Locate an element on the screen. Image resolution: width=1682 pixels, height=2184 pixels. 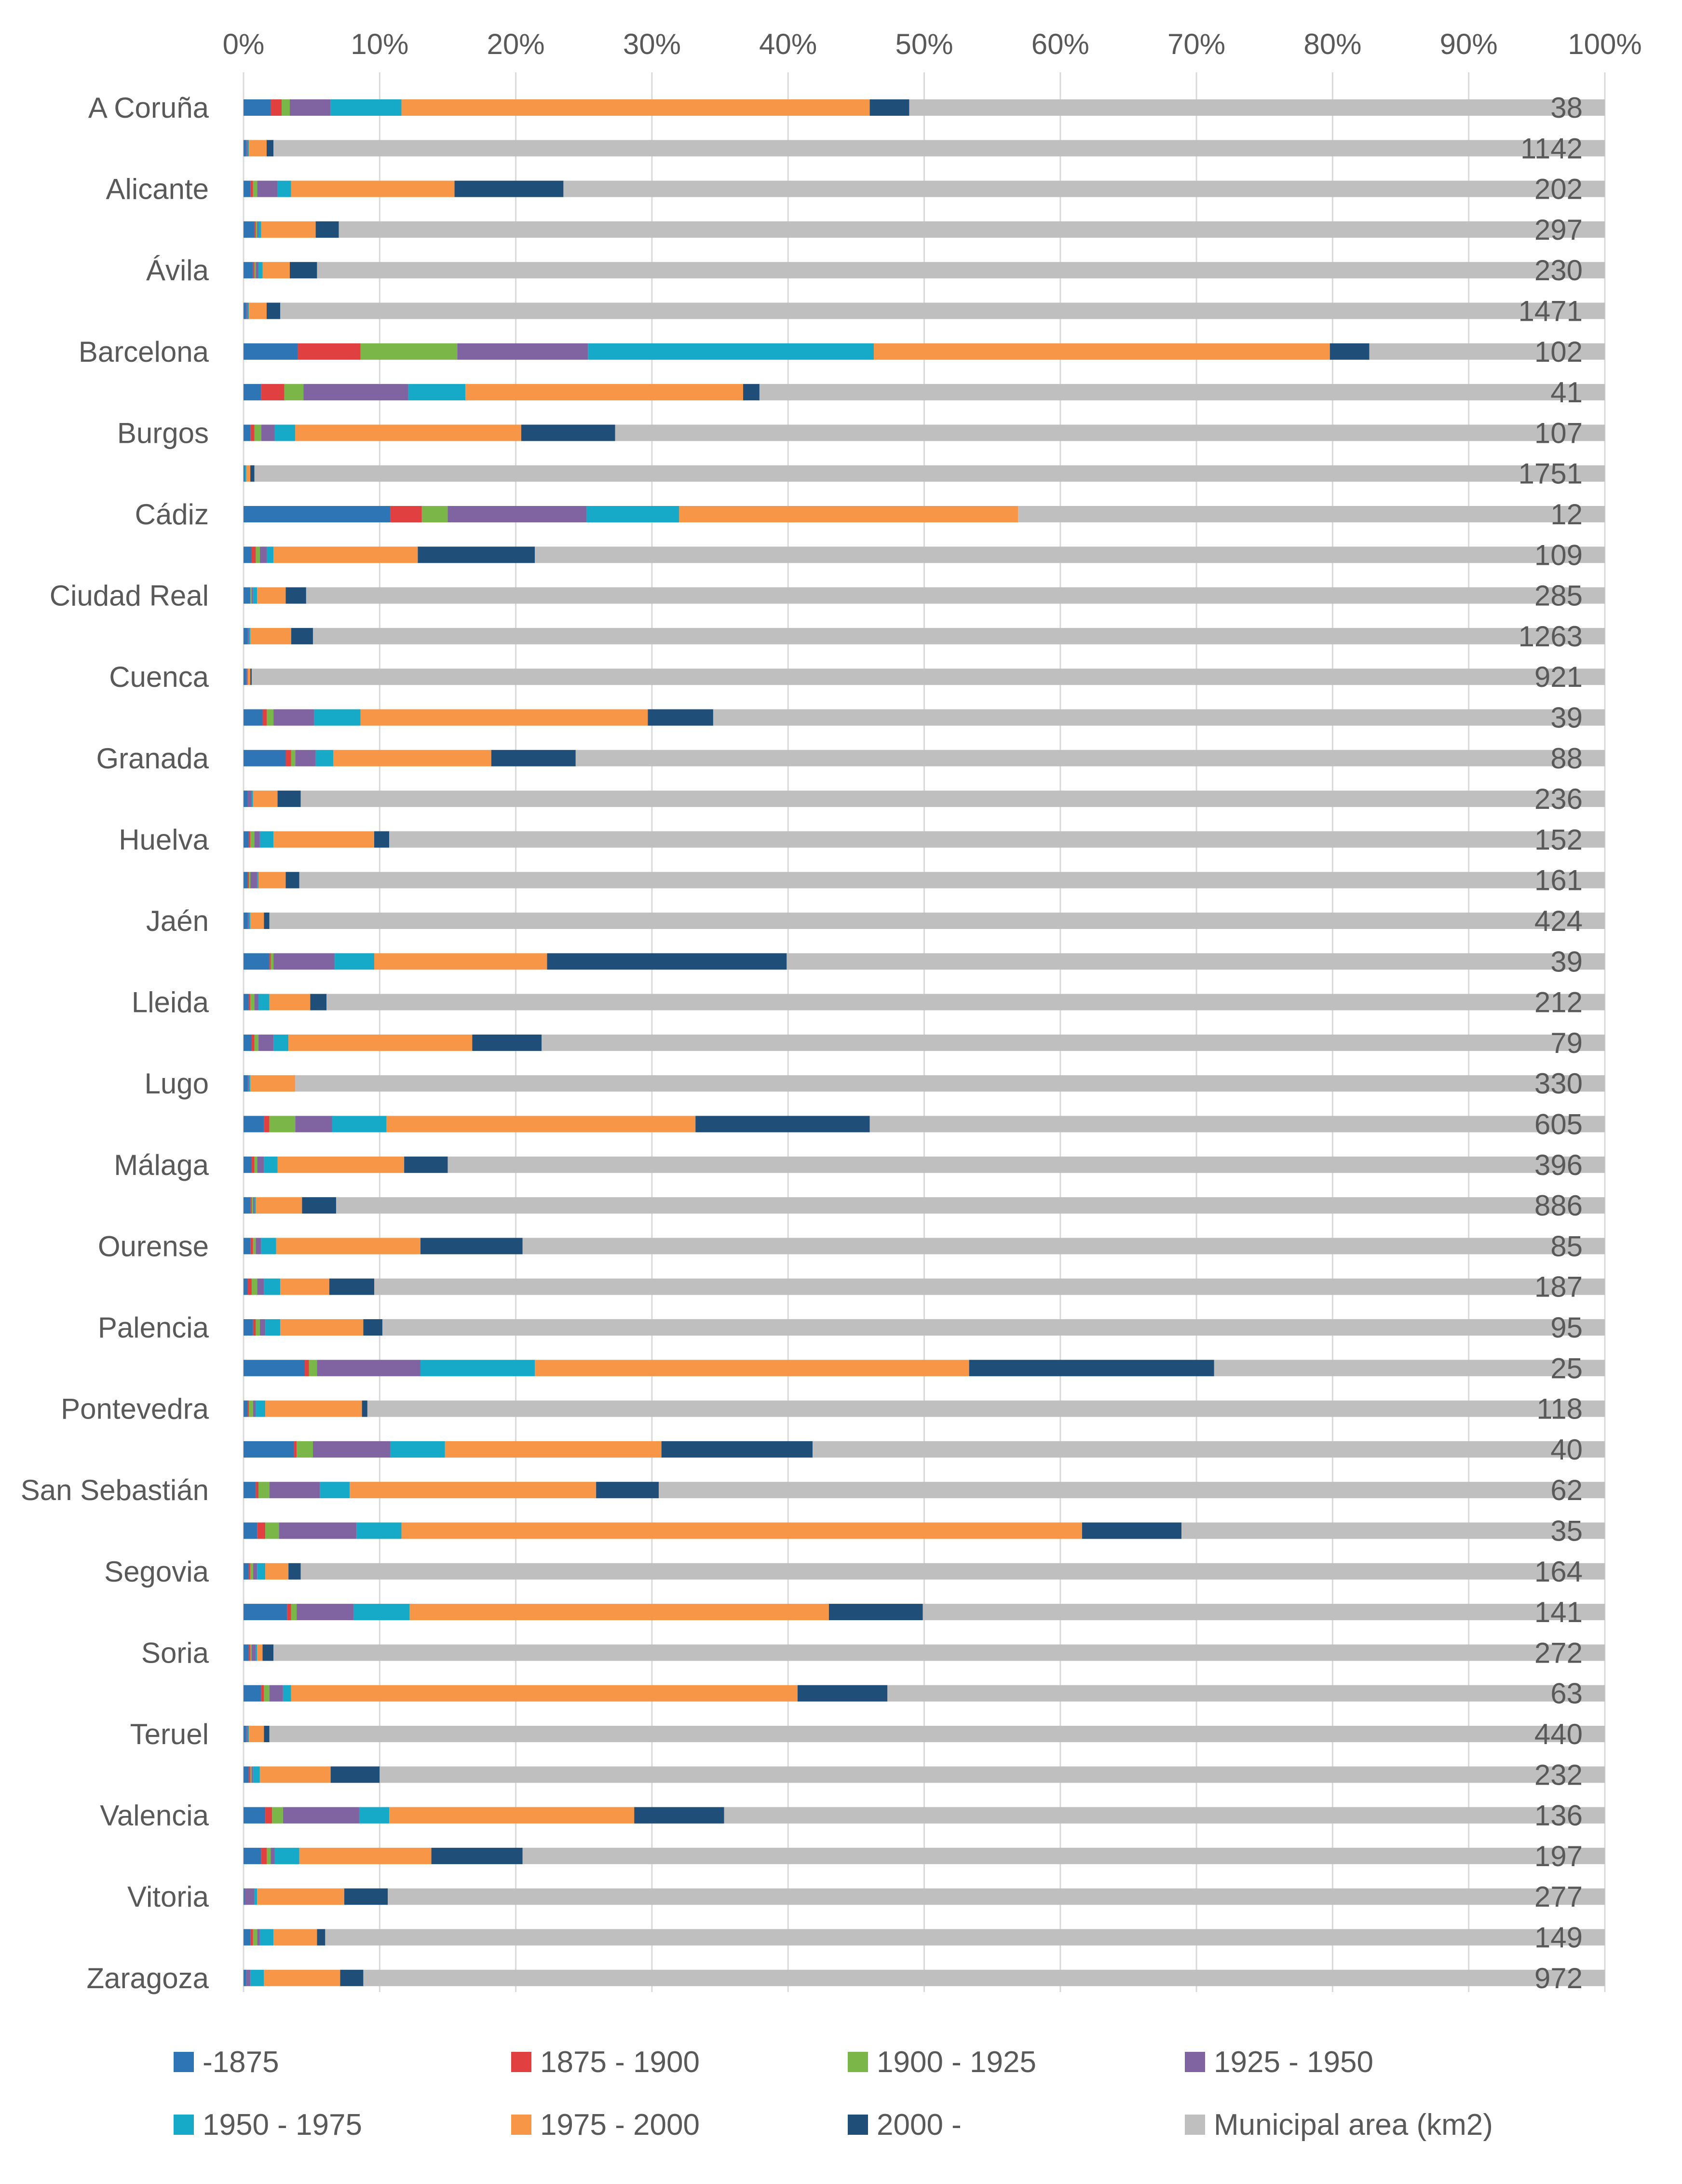
area-value-label: 424 is located at coordinates (1558, 921).